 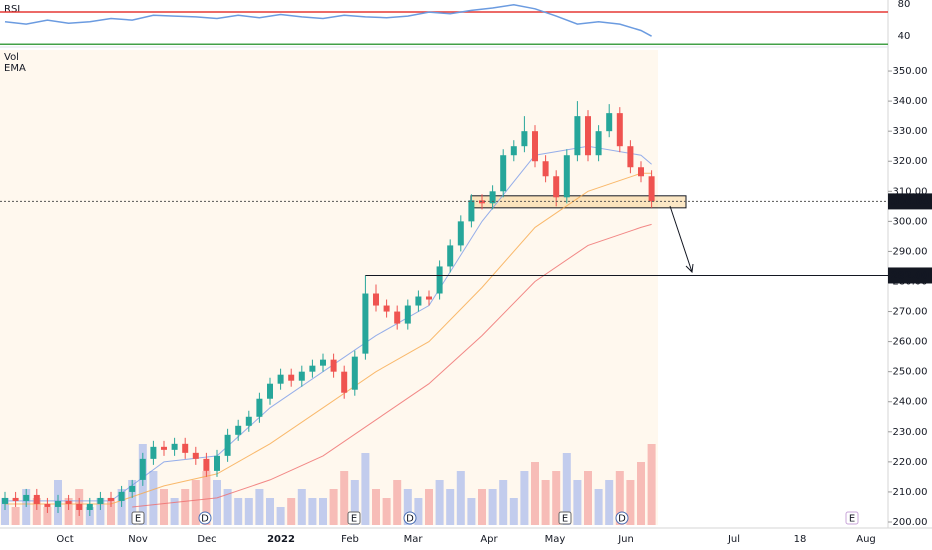 I want to click on x-tick-label: Jul, so click(x=733, y=539).